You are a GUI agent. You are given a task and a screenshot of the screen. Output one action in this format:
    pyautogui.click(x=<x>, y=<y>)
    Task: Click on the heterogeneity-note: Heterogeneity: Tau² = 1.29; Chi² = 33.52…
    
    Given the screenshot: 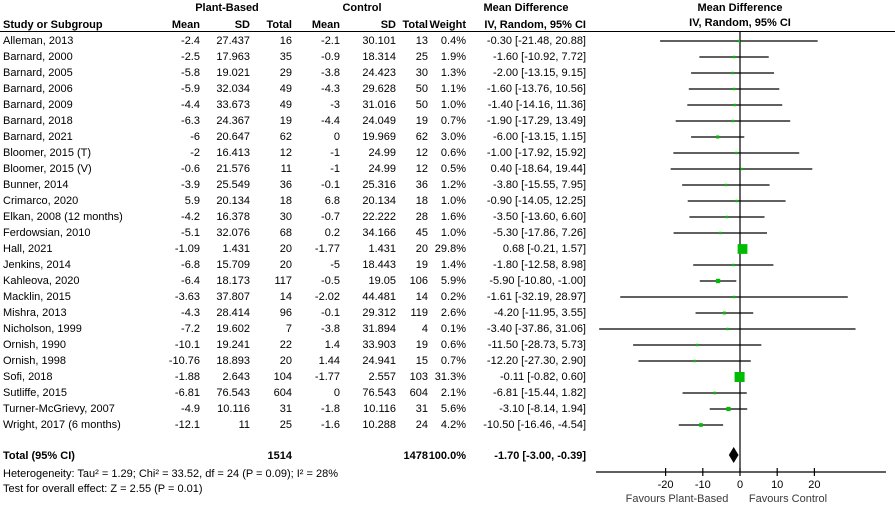 What is the action you would take?
    pyautogui.click(x=170, y=474)
    